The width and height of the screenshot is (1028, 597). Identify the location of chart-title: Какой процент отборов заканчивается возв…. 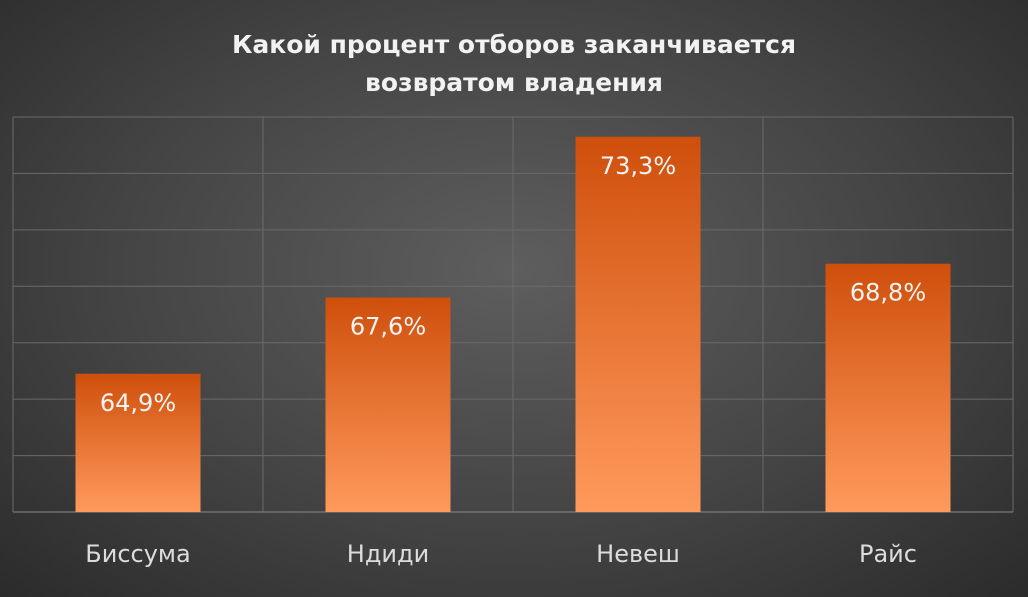
(514, 63).